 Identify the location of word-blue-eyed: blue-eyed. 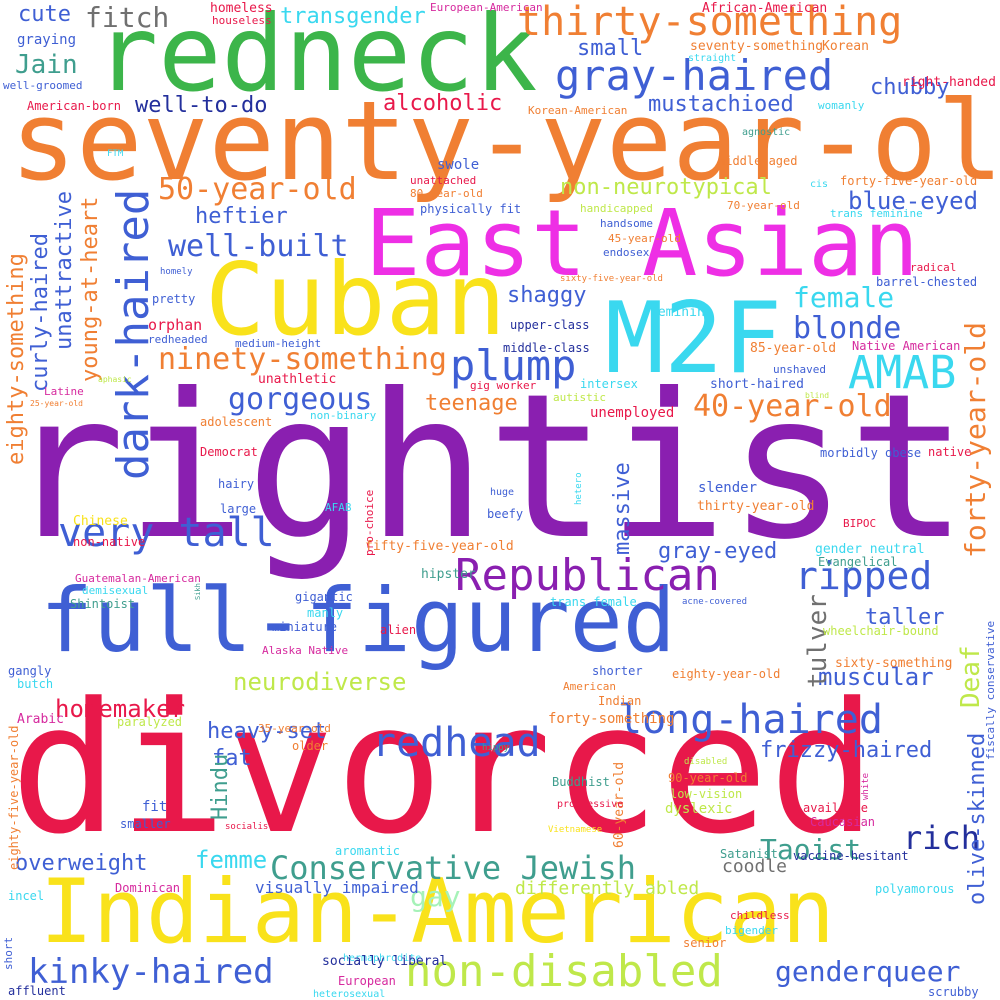
(913, 201).